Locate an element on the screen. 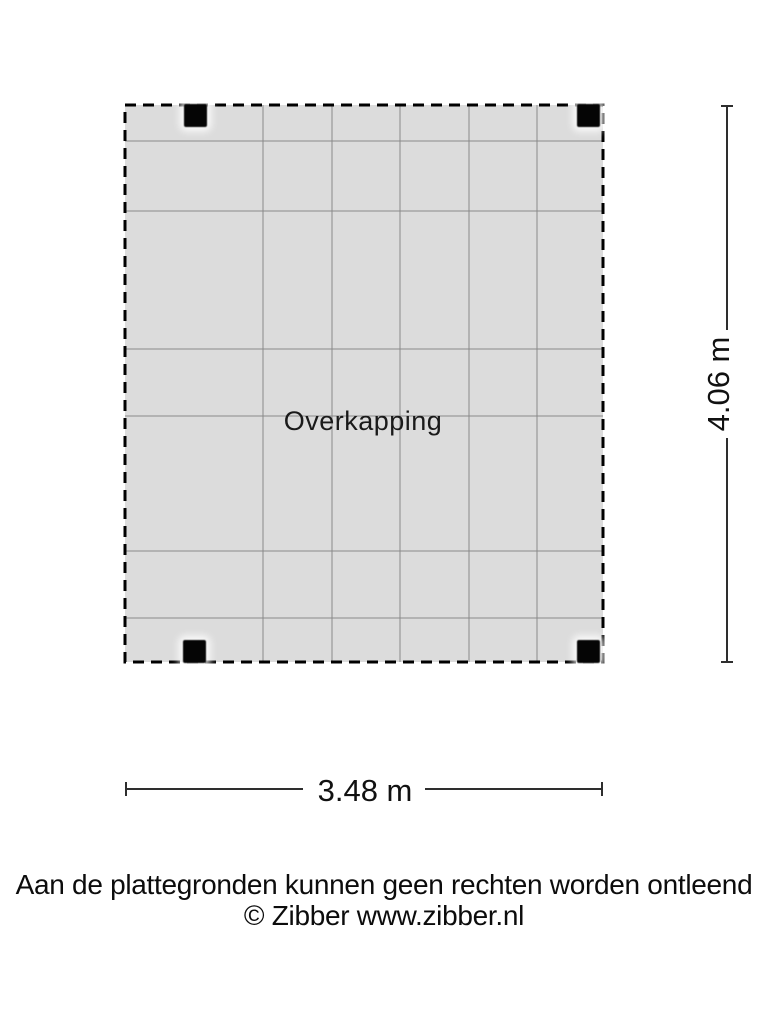  disclaimer-line-2: © Zibber www.zibber.nl is located at coordinates (384, 915).